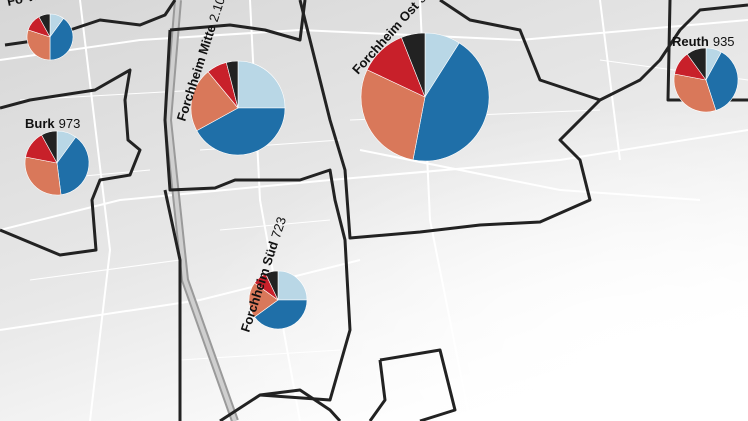 This screenshot has width=748, height=421. I want to click on district-name: Reuth, so click(690, 41).